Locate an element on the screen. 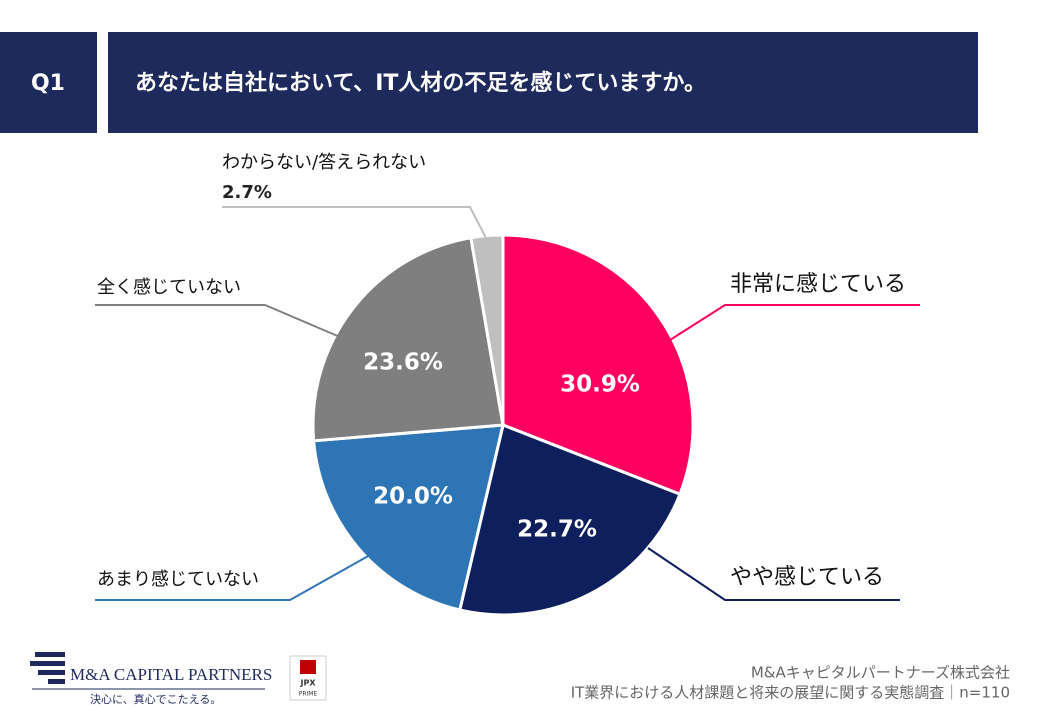  value-label: 30.9% is located at coordinates (600, 385).